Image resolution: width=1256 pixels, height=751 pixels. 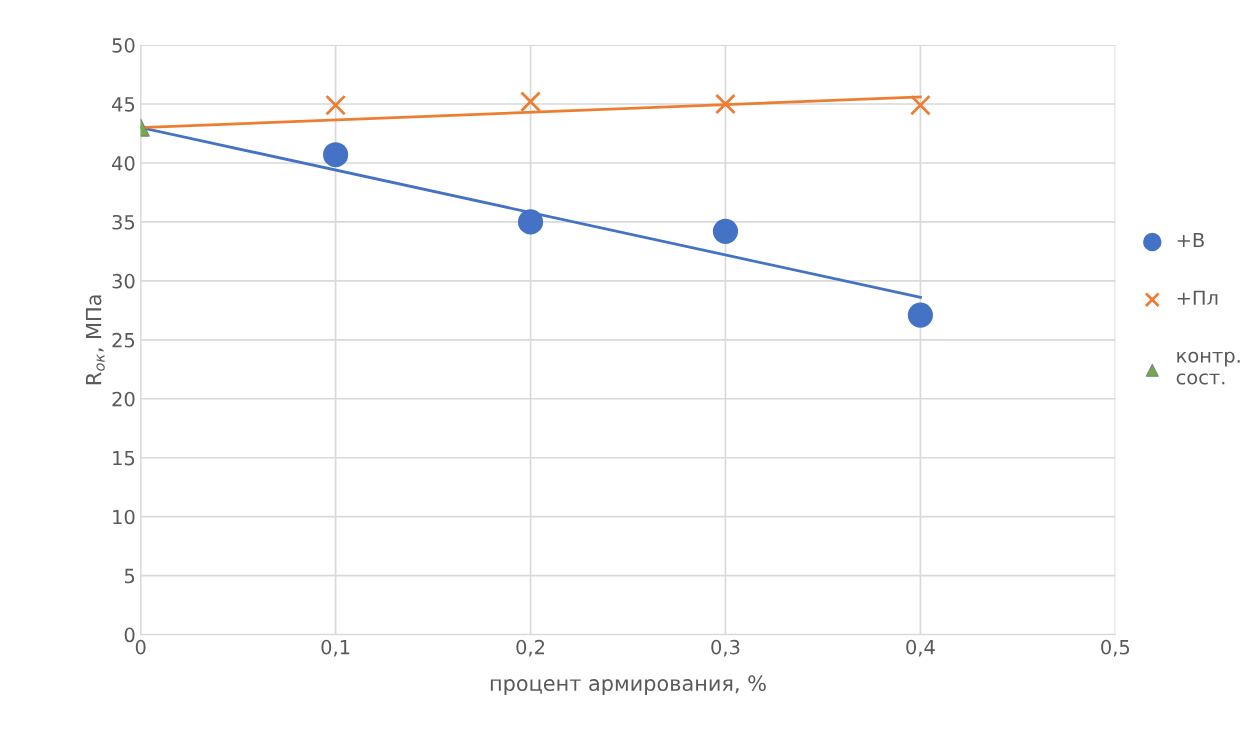 I want to click on x-tick-label: 0,3, so click(x=725, y=648).